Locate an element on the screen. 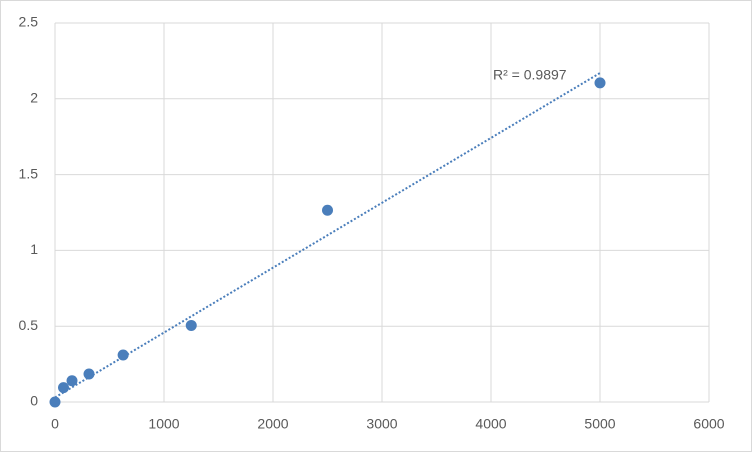 This screenshot has width=752, height=452. x-tick-label: 1000 is located at coordinates (163, 424).